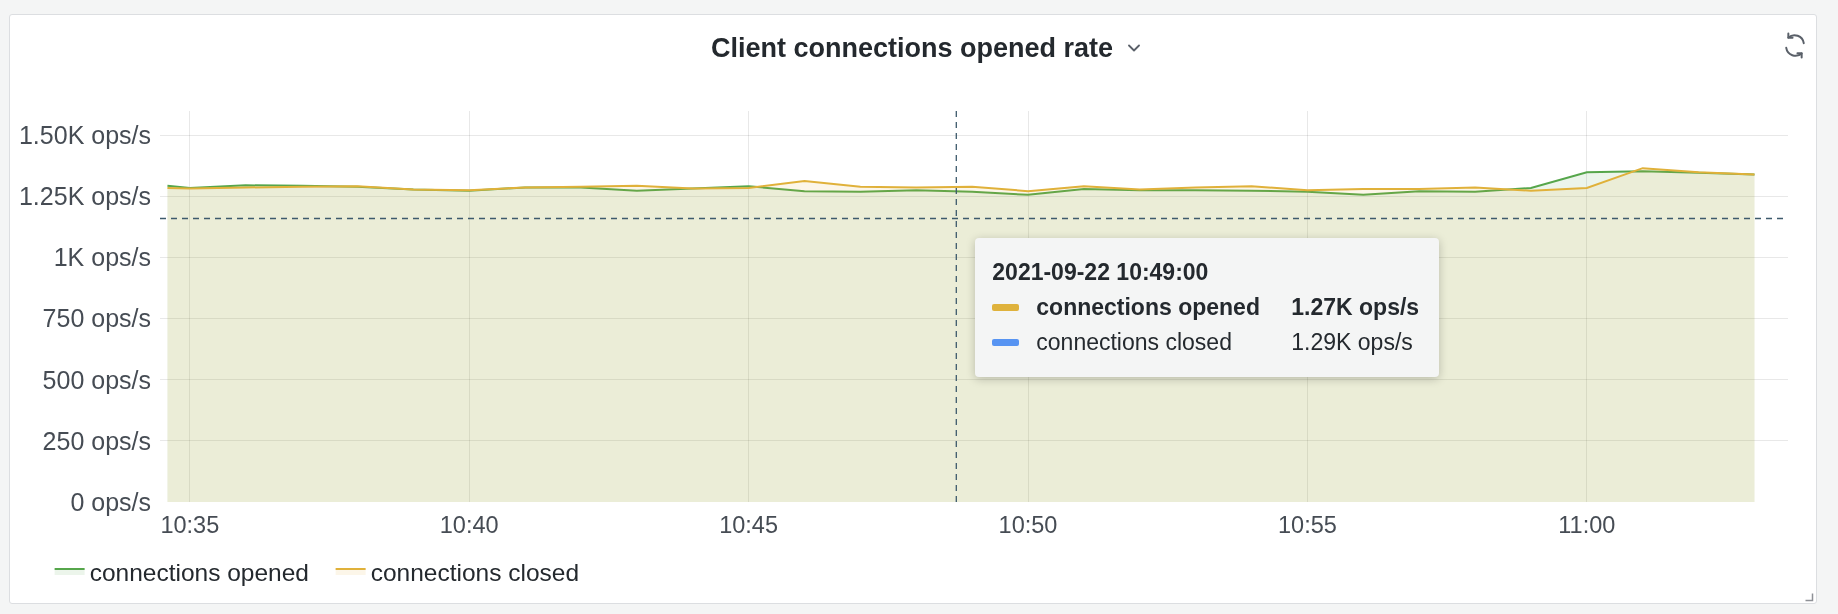 The width and height of the screenshot is (1838, 614). Describe the element at coordinates (102, 257) in the screenshot. I see `y-tick-label: 1K ops/s` at that location.